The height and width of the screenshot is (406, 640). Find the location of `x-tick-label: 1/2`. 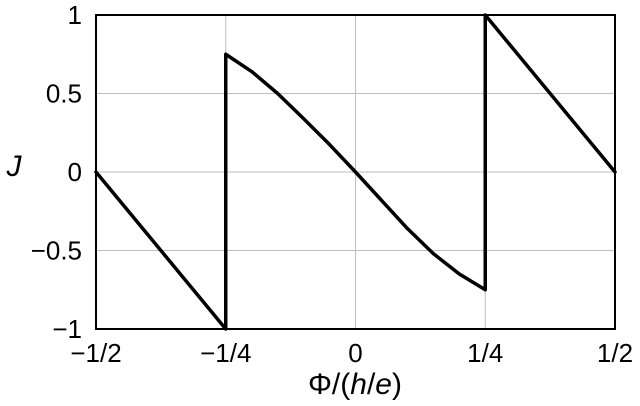

x-tick-label: 1/2 is located at coordinates (615, 353).